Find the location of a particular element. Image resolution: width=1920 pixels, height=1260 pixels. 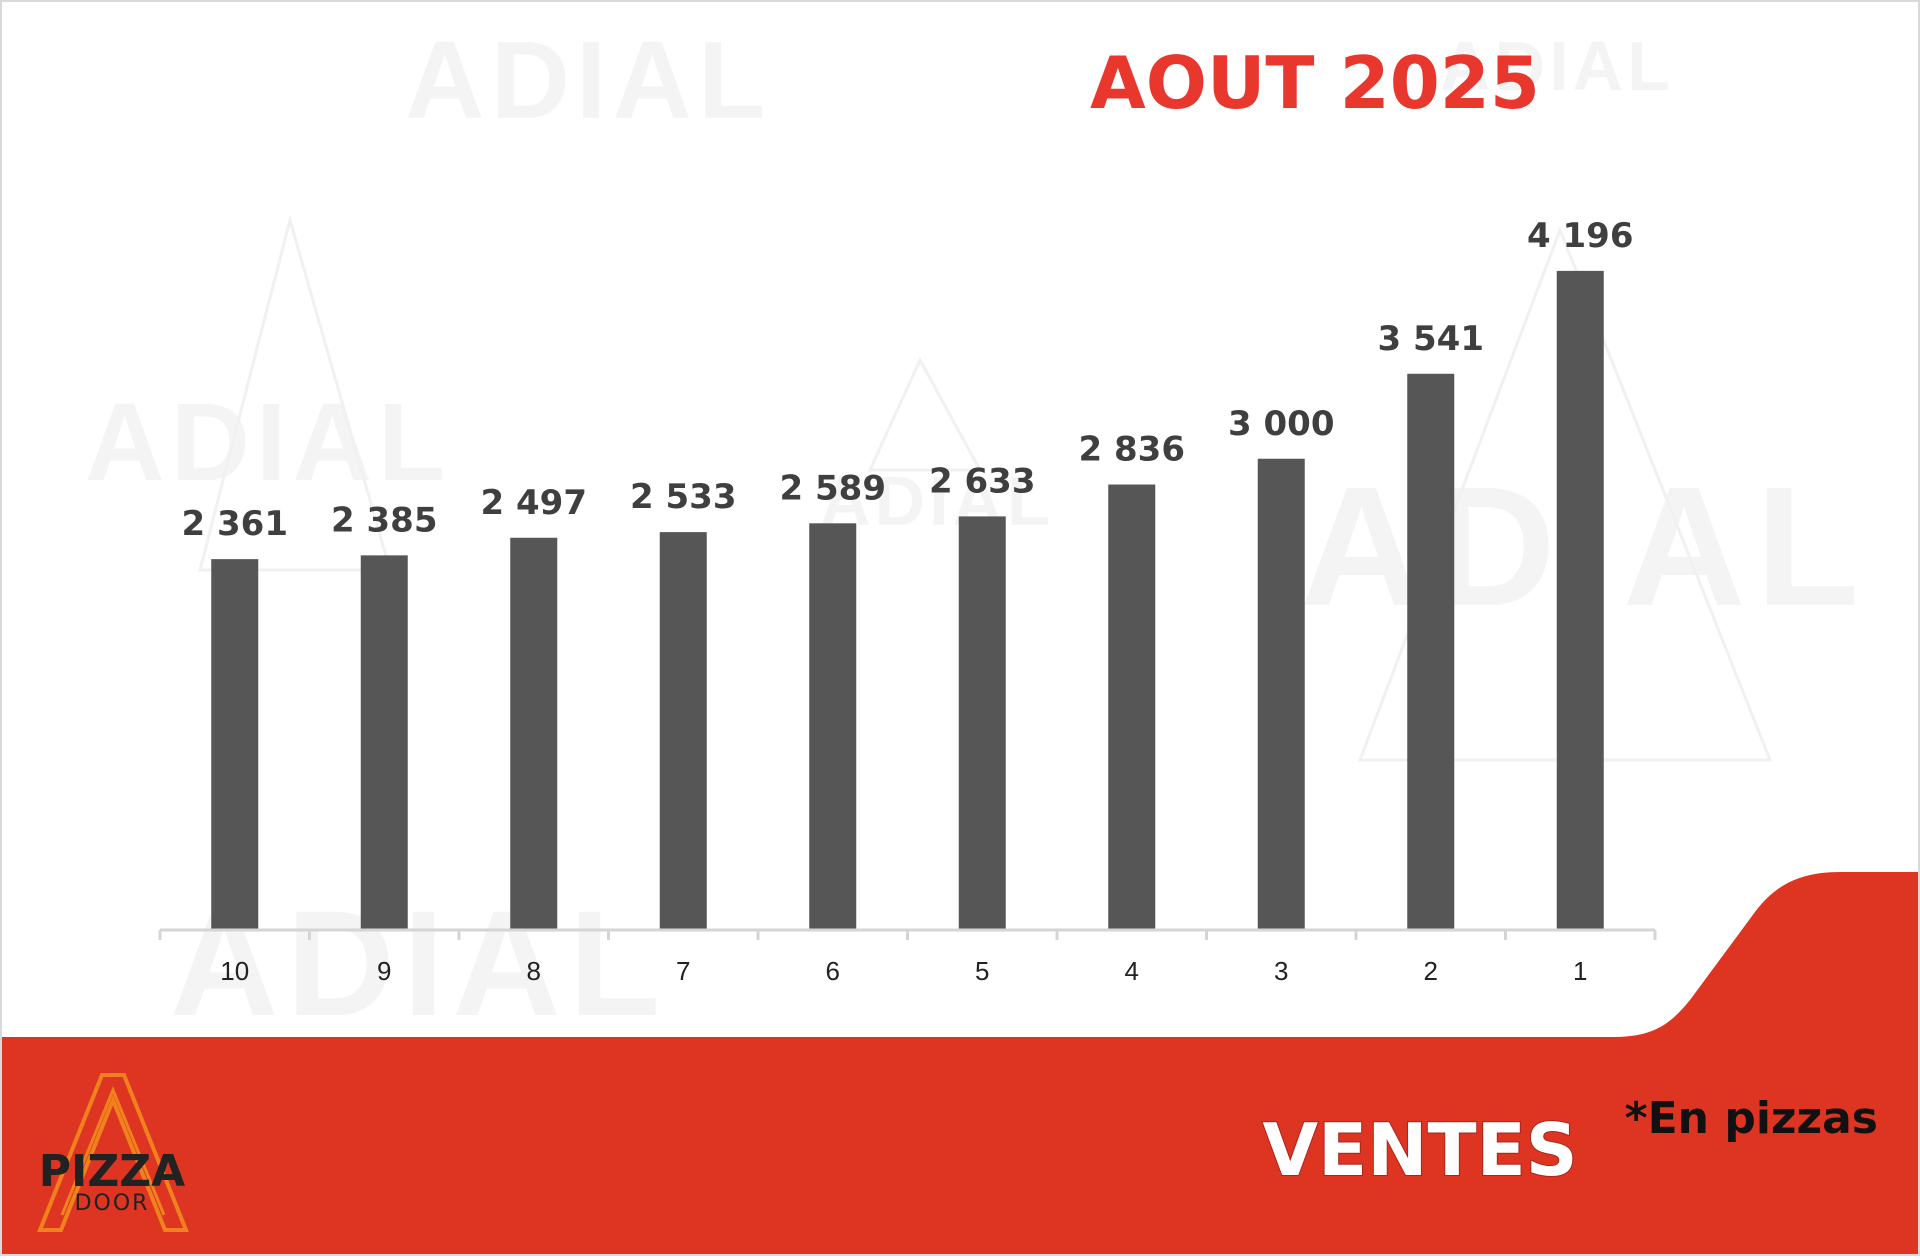

footer-note: *En pizzas is located at coordinates (1751, 1118).